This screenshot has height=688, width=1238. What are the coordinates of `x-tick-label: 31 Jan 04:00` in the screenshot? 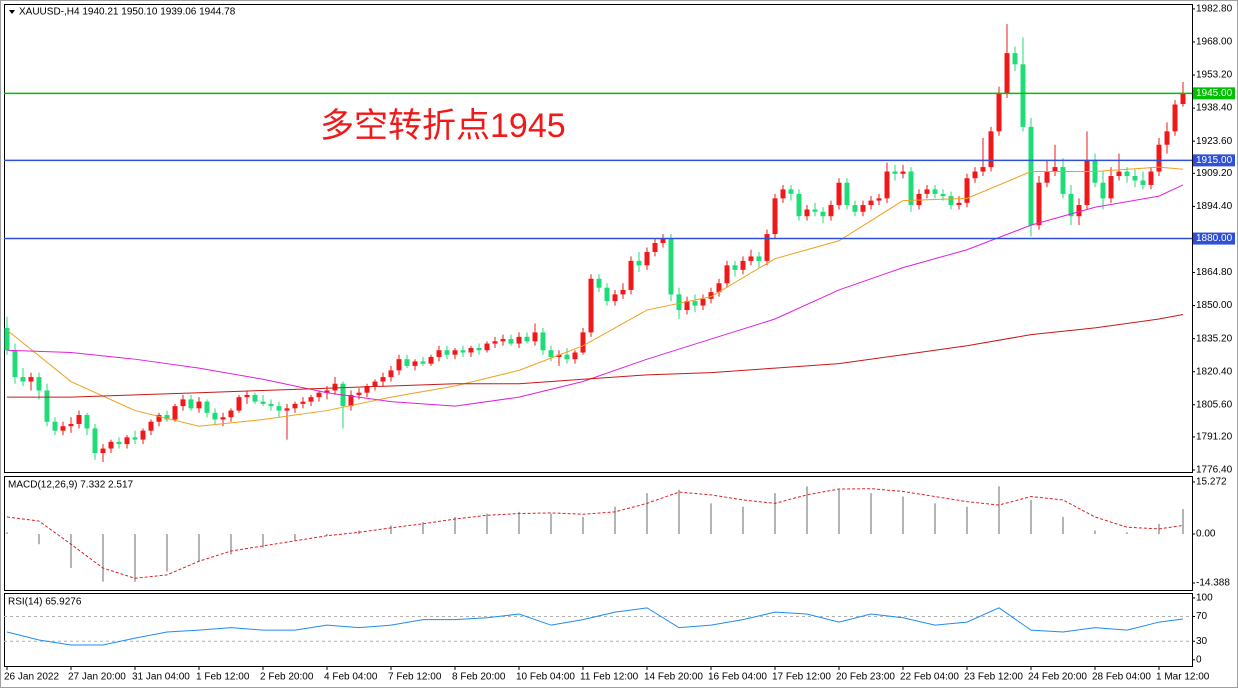 It's located at (161, 677).